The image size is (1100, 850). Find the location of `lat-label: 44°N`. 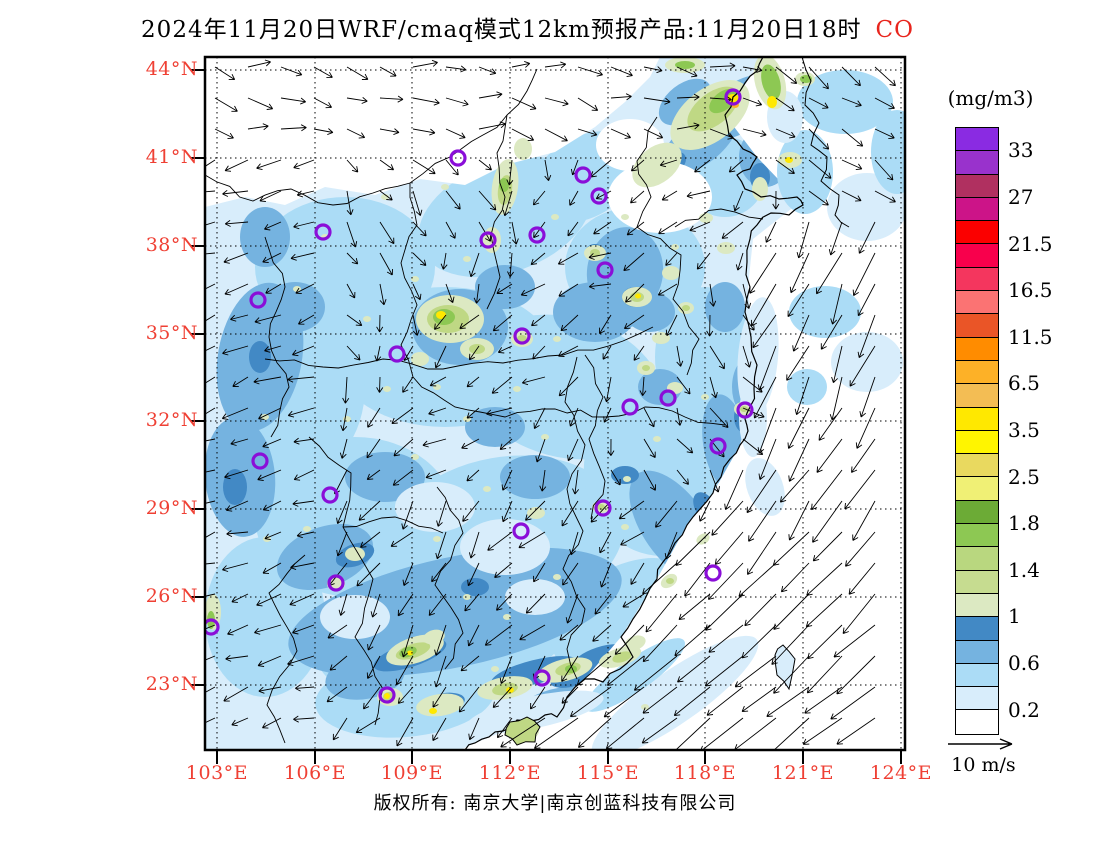

lat-label: 44°N is located at coordinates (171, 69).